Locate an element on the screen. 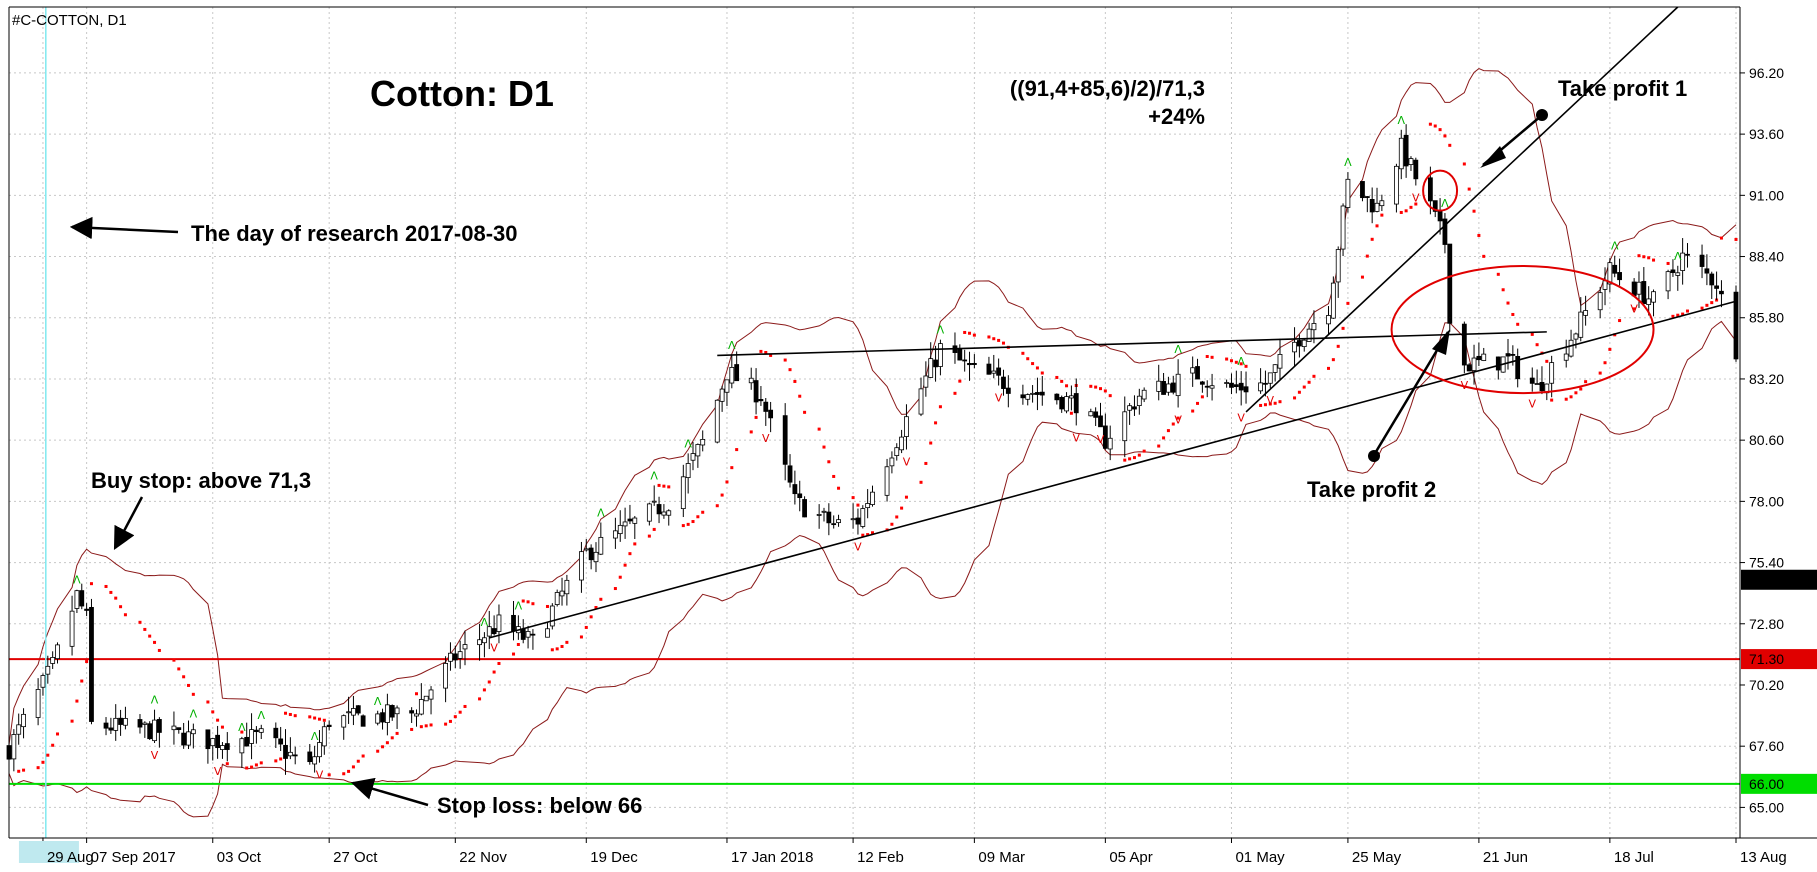  stop-loss-level-tag is located at coordinates (1779, 783).